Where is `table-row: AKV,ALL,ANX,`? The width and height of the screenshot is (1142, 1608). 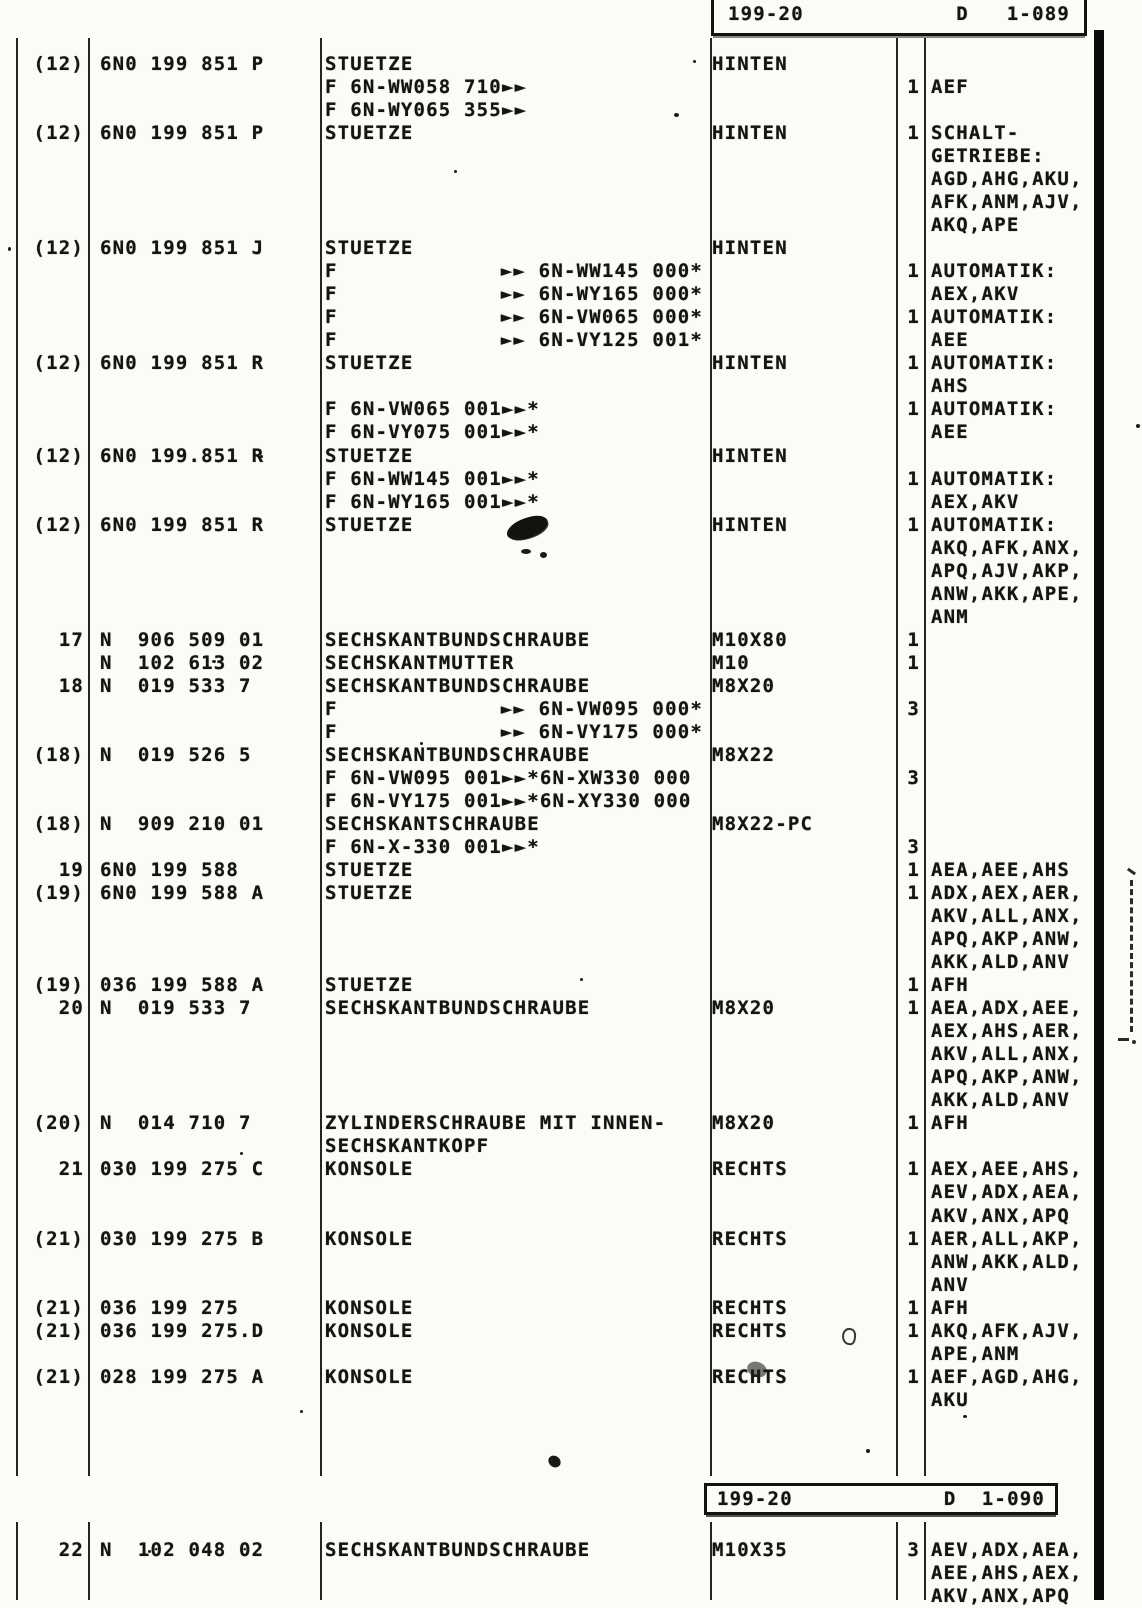 table-row: AKV,ALL,ANX, is located at coordinates (571, 916).